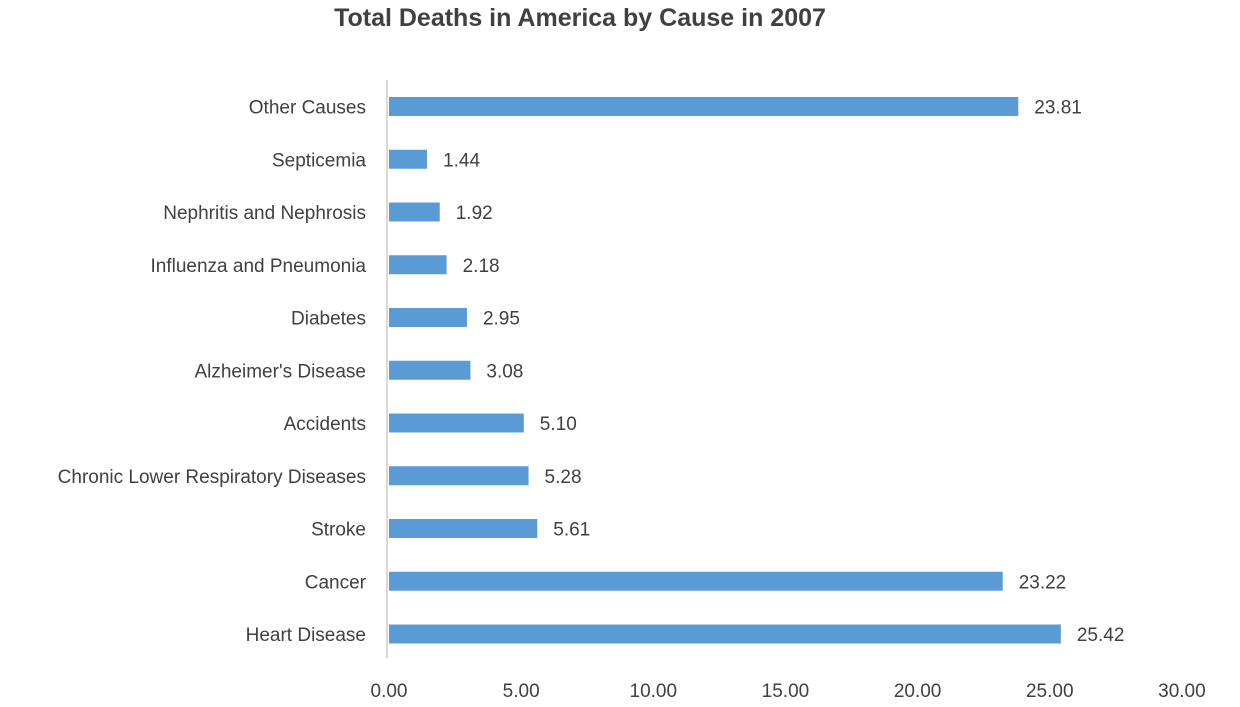  I want to click on chart-title: Total Deaths in America by Cause in 2007, so click(580, 18).